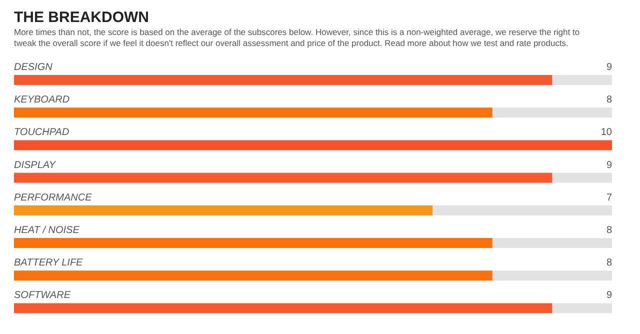 The image size is (640, 334). I want to click on y-tick-label: DISPLAY, so click(35, 165).